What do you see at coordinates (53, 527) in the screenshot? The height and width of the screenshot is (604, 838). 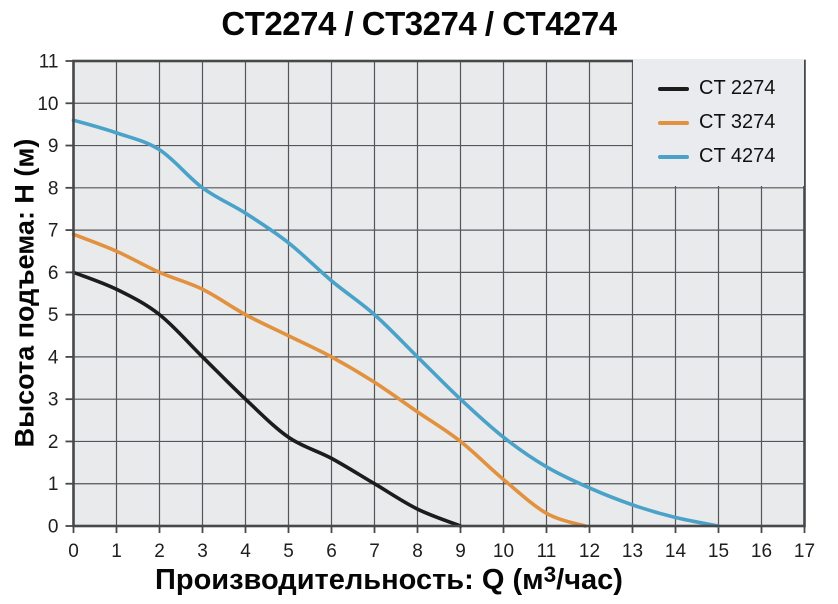 I see `y-tick-label: 0` at bounding box center [53, 527].